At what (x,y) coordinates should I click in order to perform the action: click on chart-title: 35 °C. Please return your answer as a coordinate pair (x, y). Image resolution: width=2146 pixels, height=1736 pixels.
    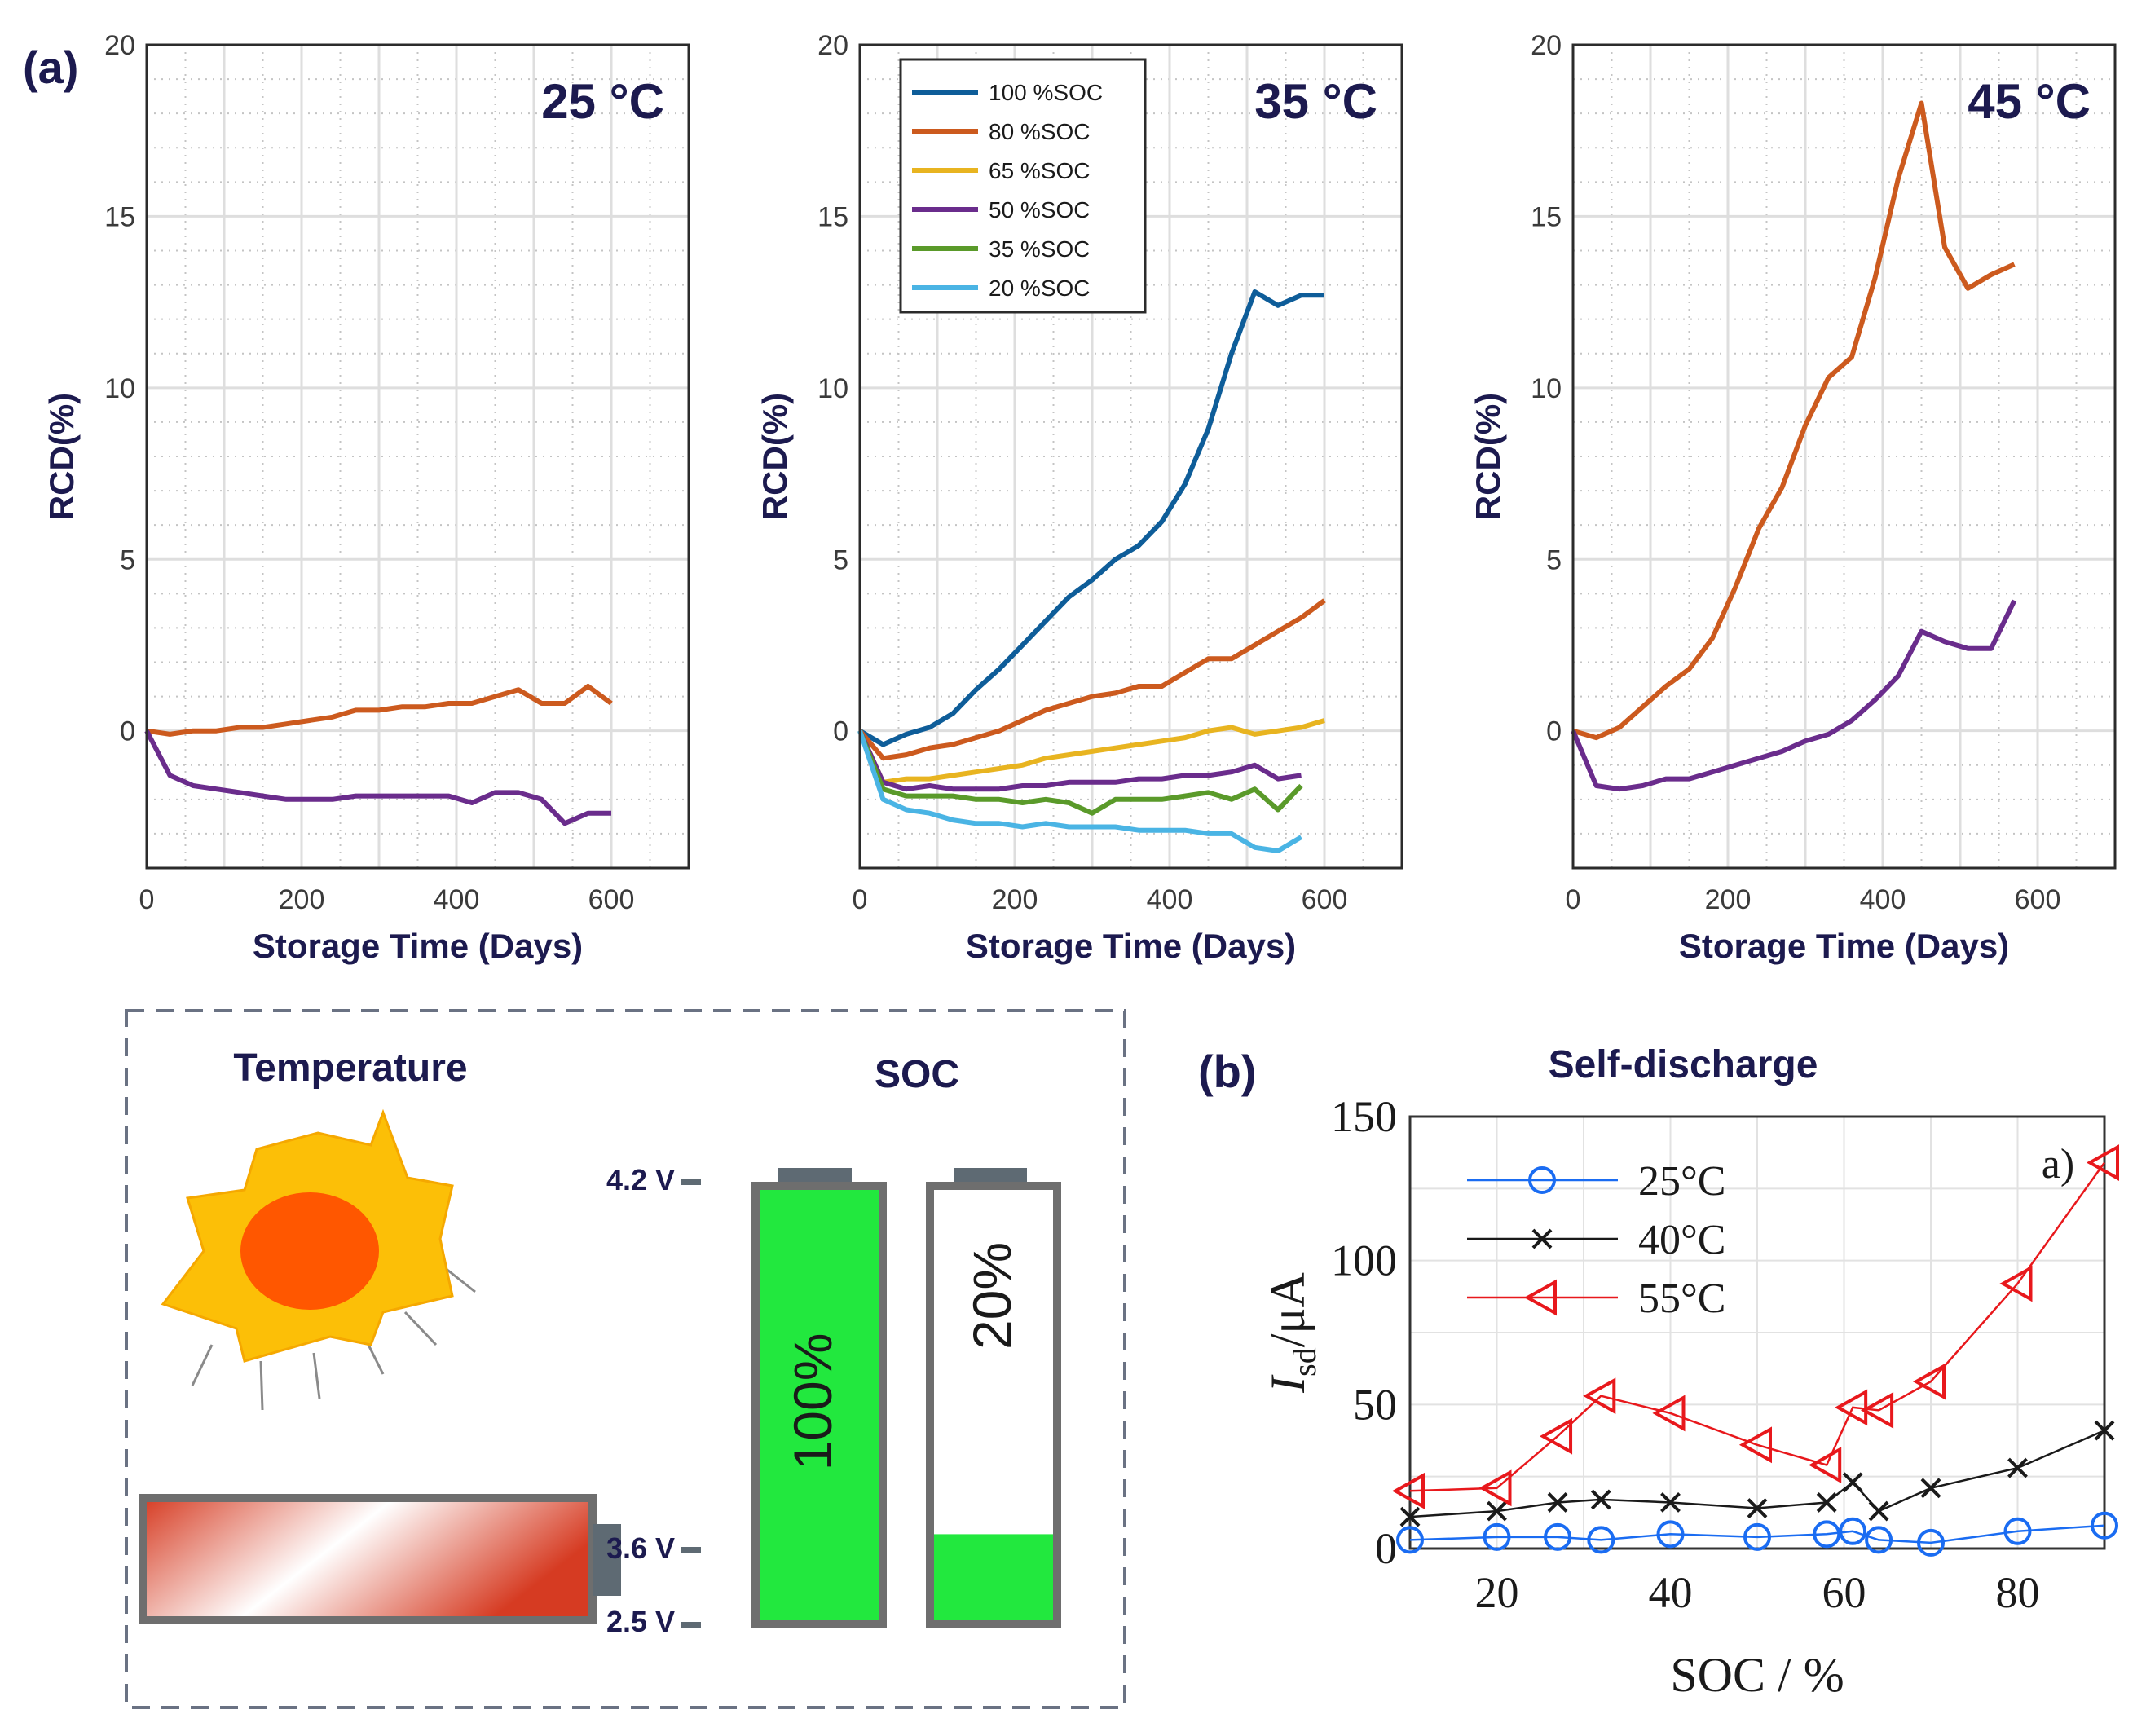
    Looking at the image, I should click on (1315, 101).